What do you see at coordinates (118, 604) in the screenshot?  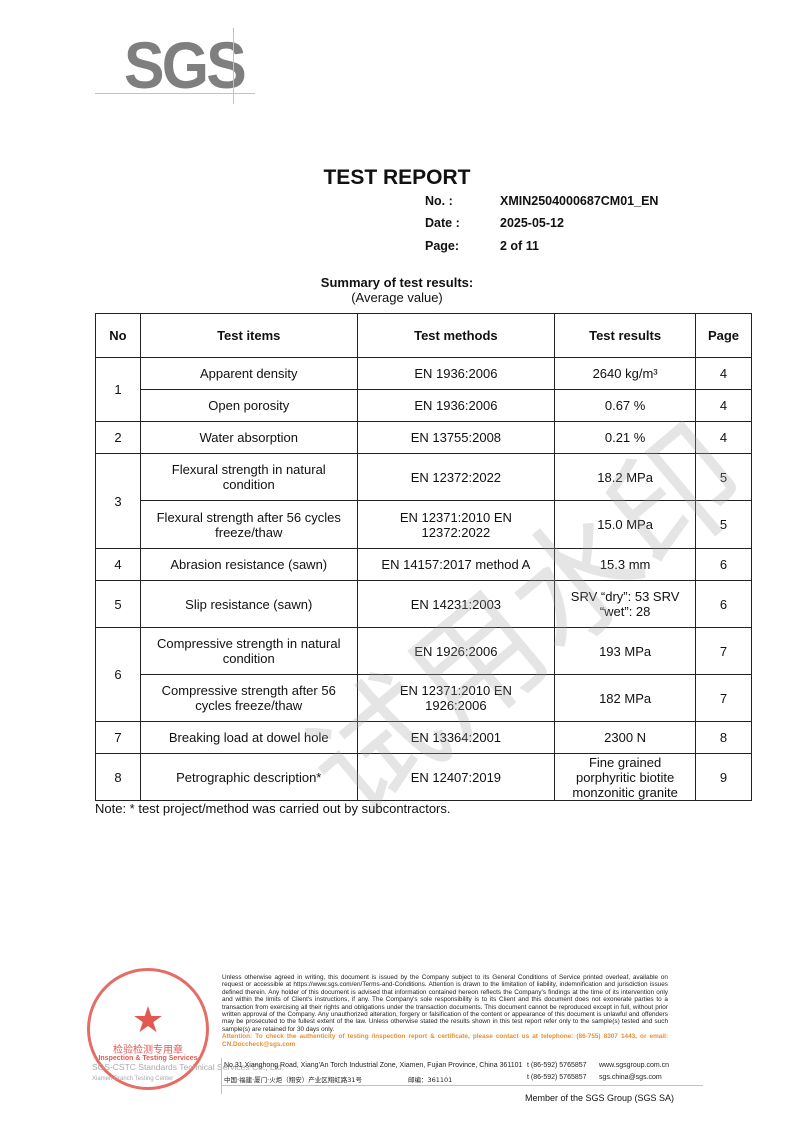 I see `row-number: 5` at bounding box center [118, 604].